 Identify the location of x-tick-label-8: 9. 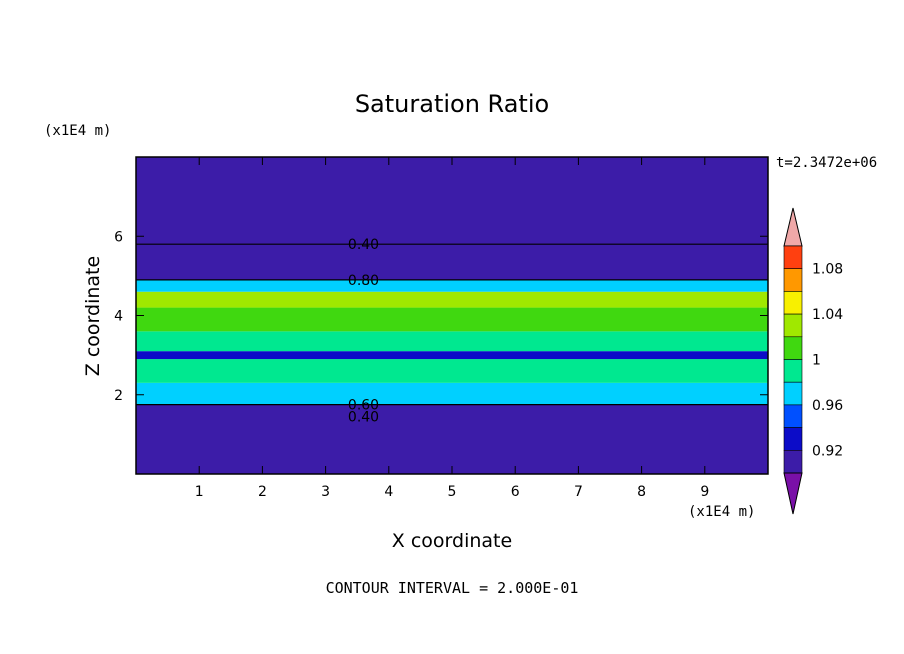
(704, 492).